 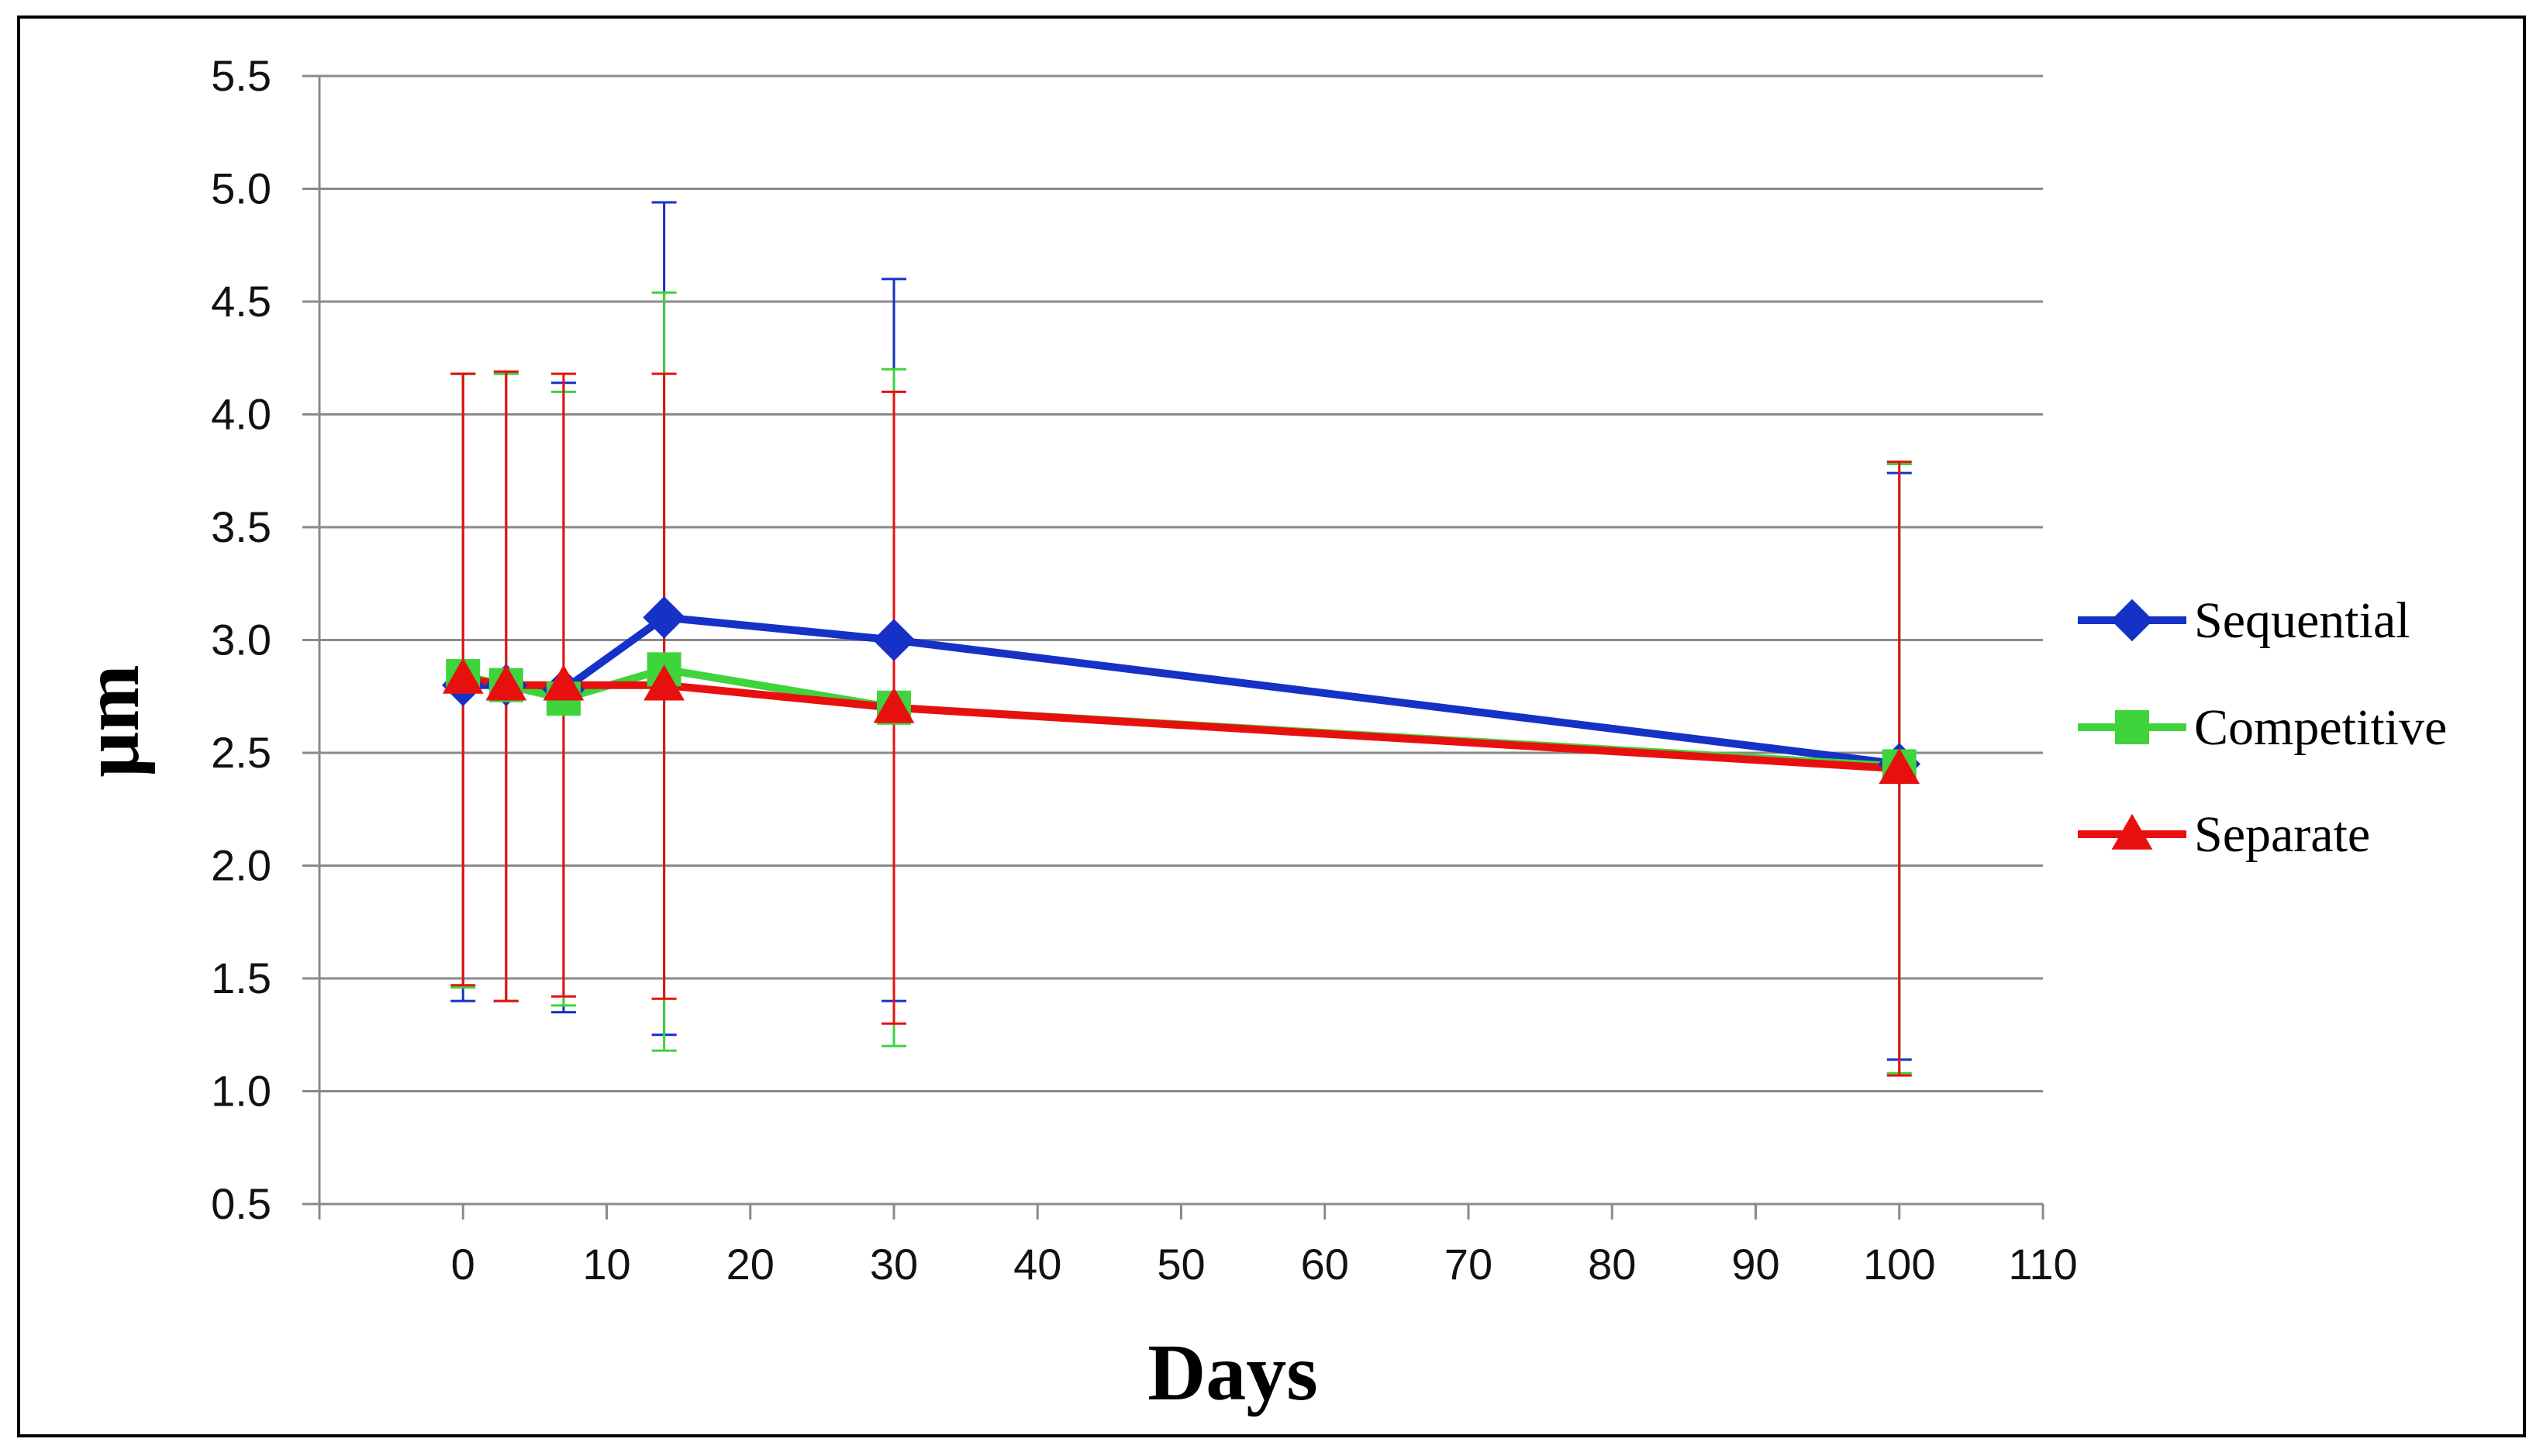 What do you see at coordinates (1232, 1373) in the screenshot?
I see `x-axis-title: Days` at bounding box center [1232, 1373].